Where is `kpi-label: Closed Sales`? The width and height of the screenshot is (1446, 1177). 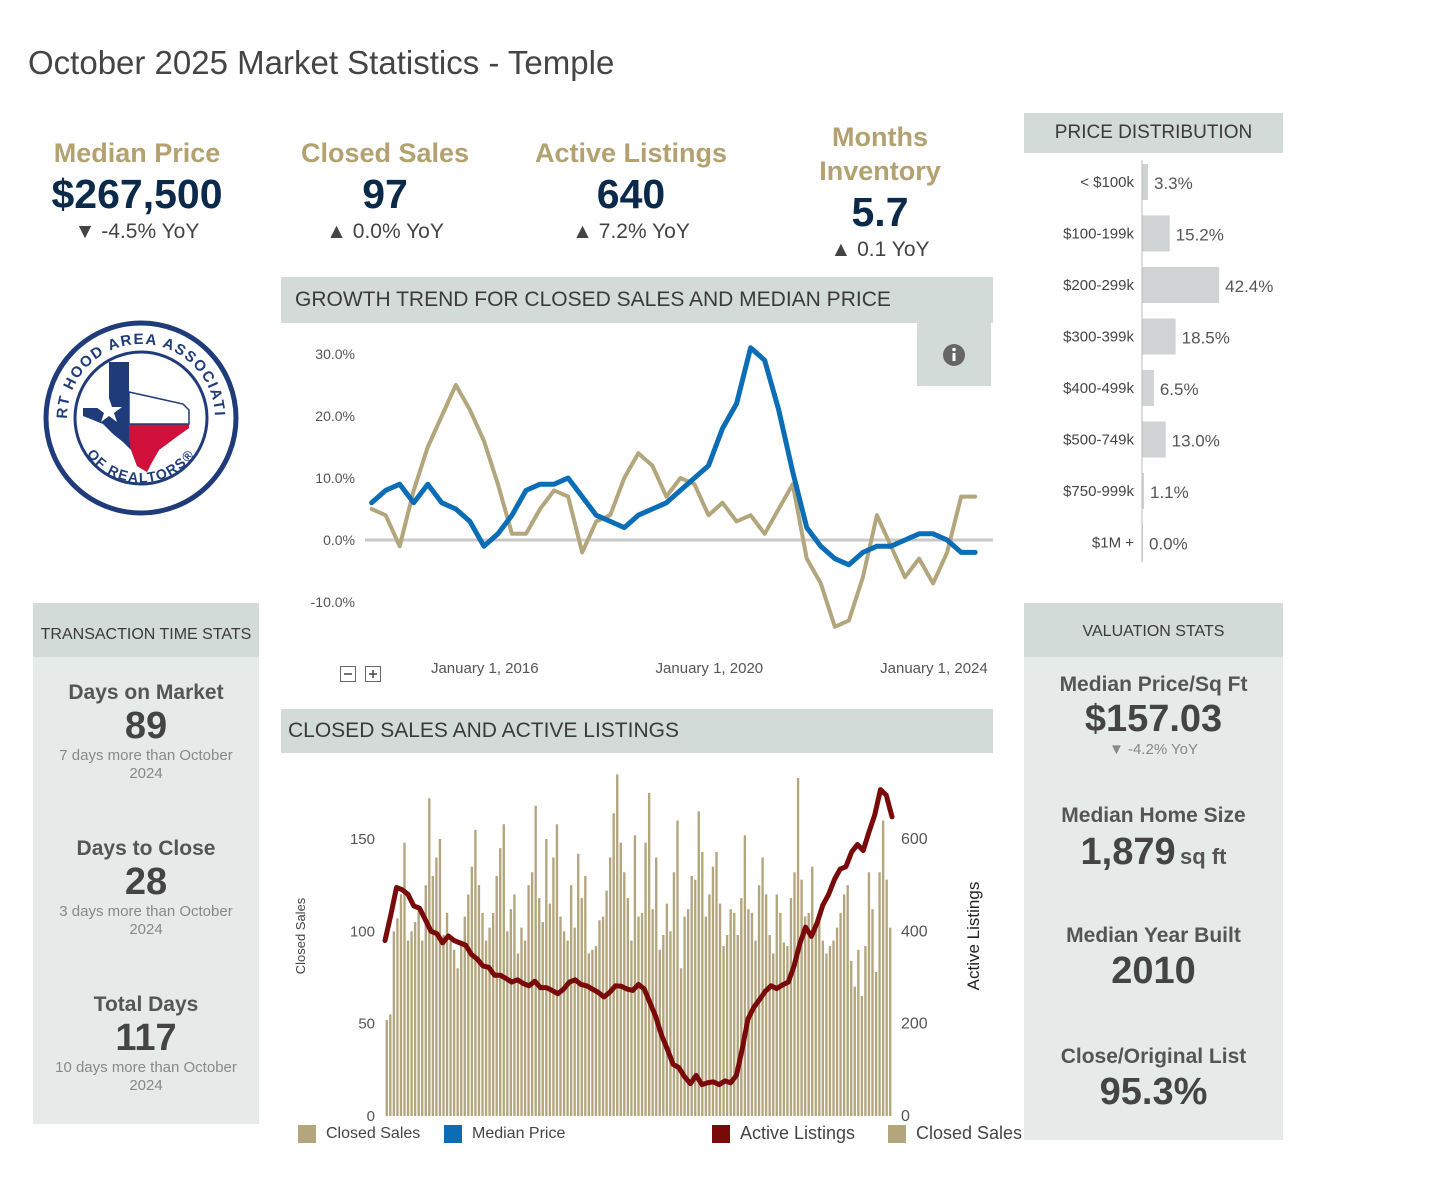
kpi-label: Closed Sales is located at coordinates (385, 153).